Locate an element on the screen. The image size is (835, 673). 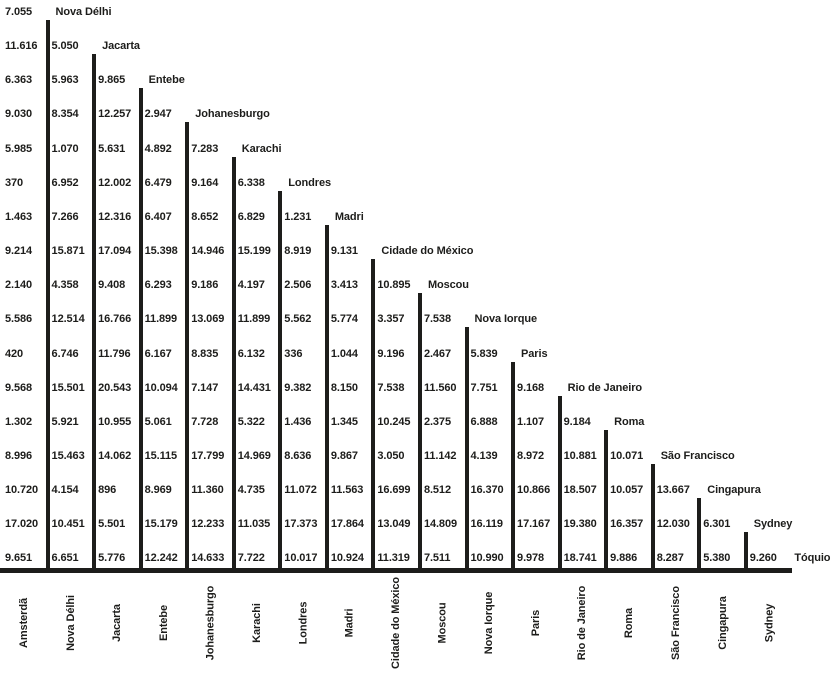
distance-value: 1.302 is located at coordinates (19, 421).